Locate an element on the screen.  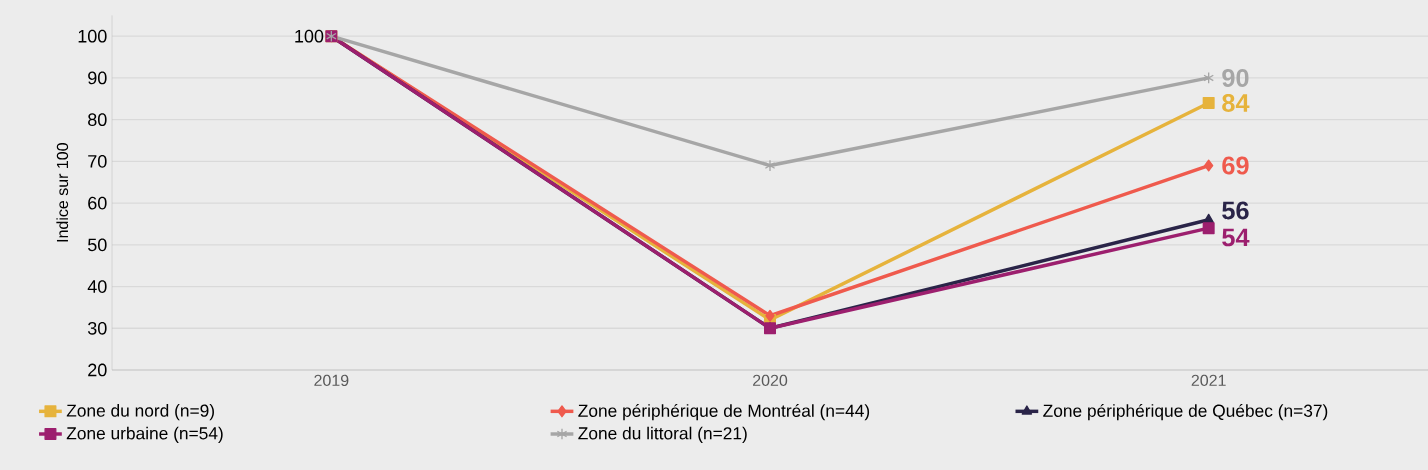
legend-label: Zone du littoral (n=21) is located at coordinates (662, 434).